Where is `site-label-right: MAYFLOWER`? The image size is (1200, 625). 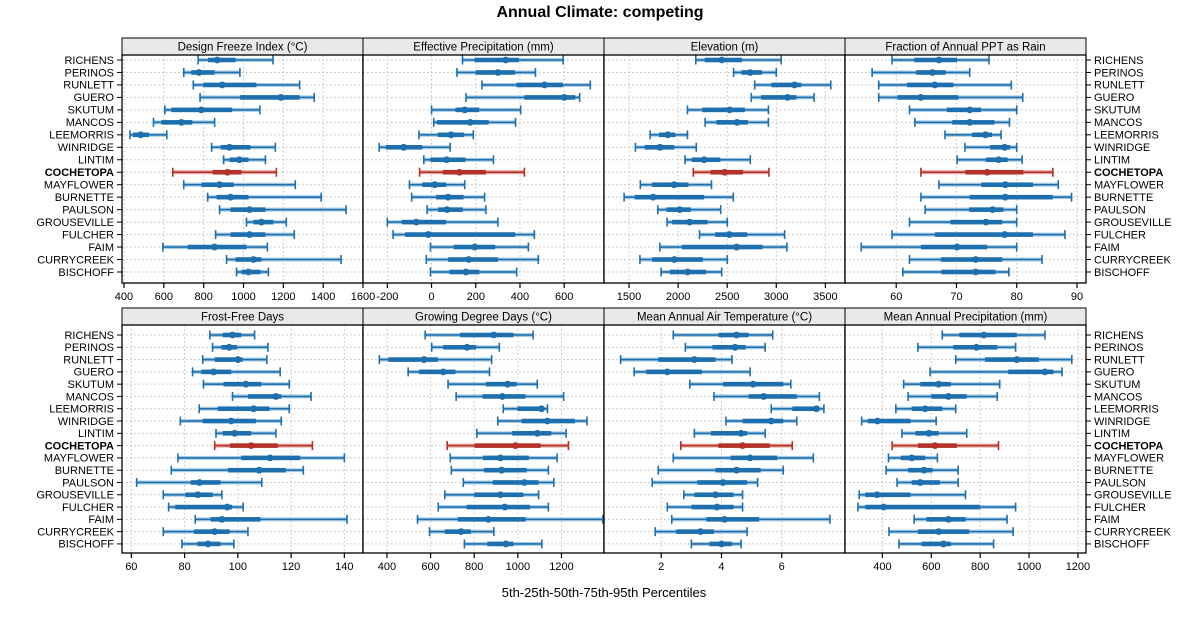
site-label-right: MAYFLOWER is located at coordinates (1129, 186).